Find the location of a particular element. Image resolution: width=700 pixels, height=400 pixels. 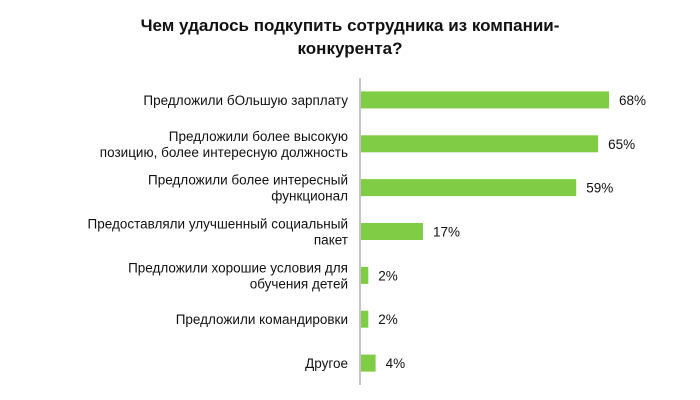

data-label: 65% is located at coordinates (621, 144).